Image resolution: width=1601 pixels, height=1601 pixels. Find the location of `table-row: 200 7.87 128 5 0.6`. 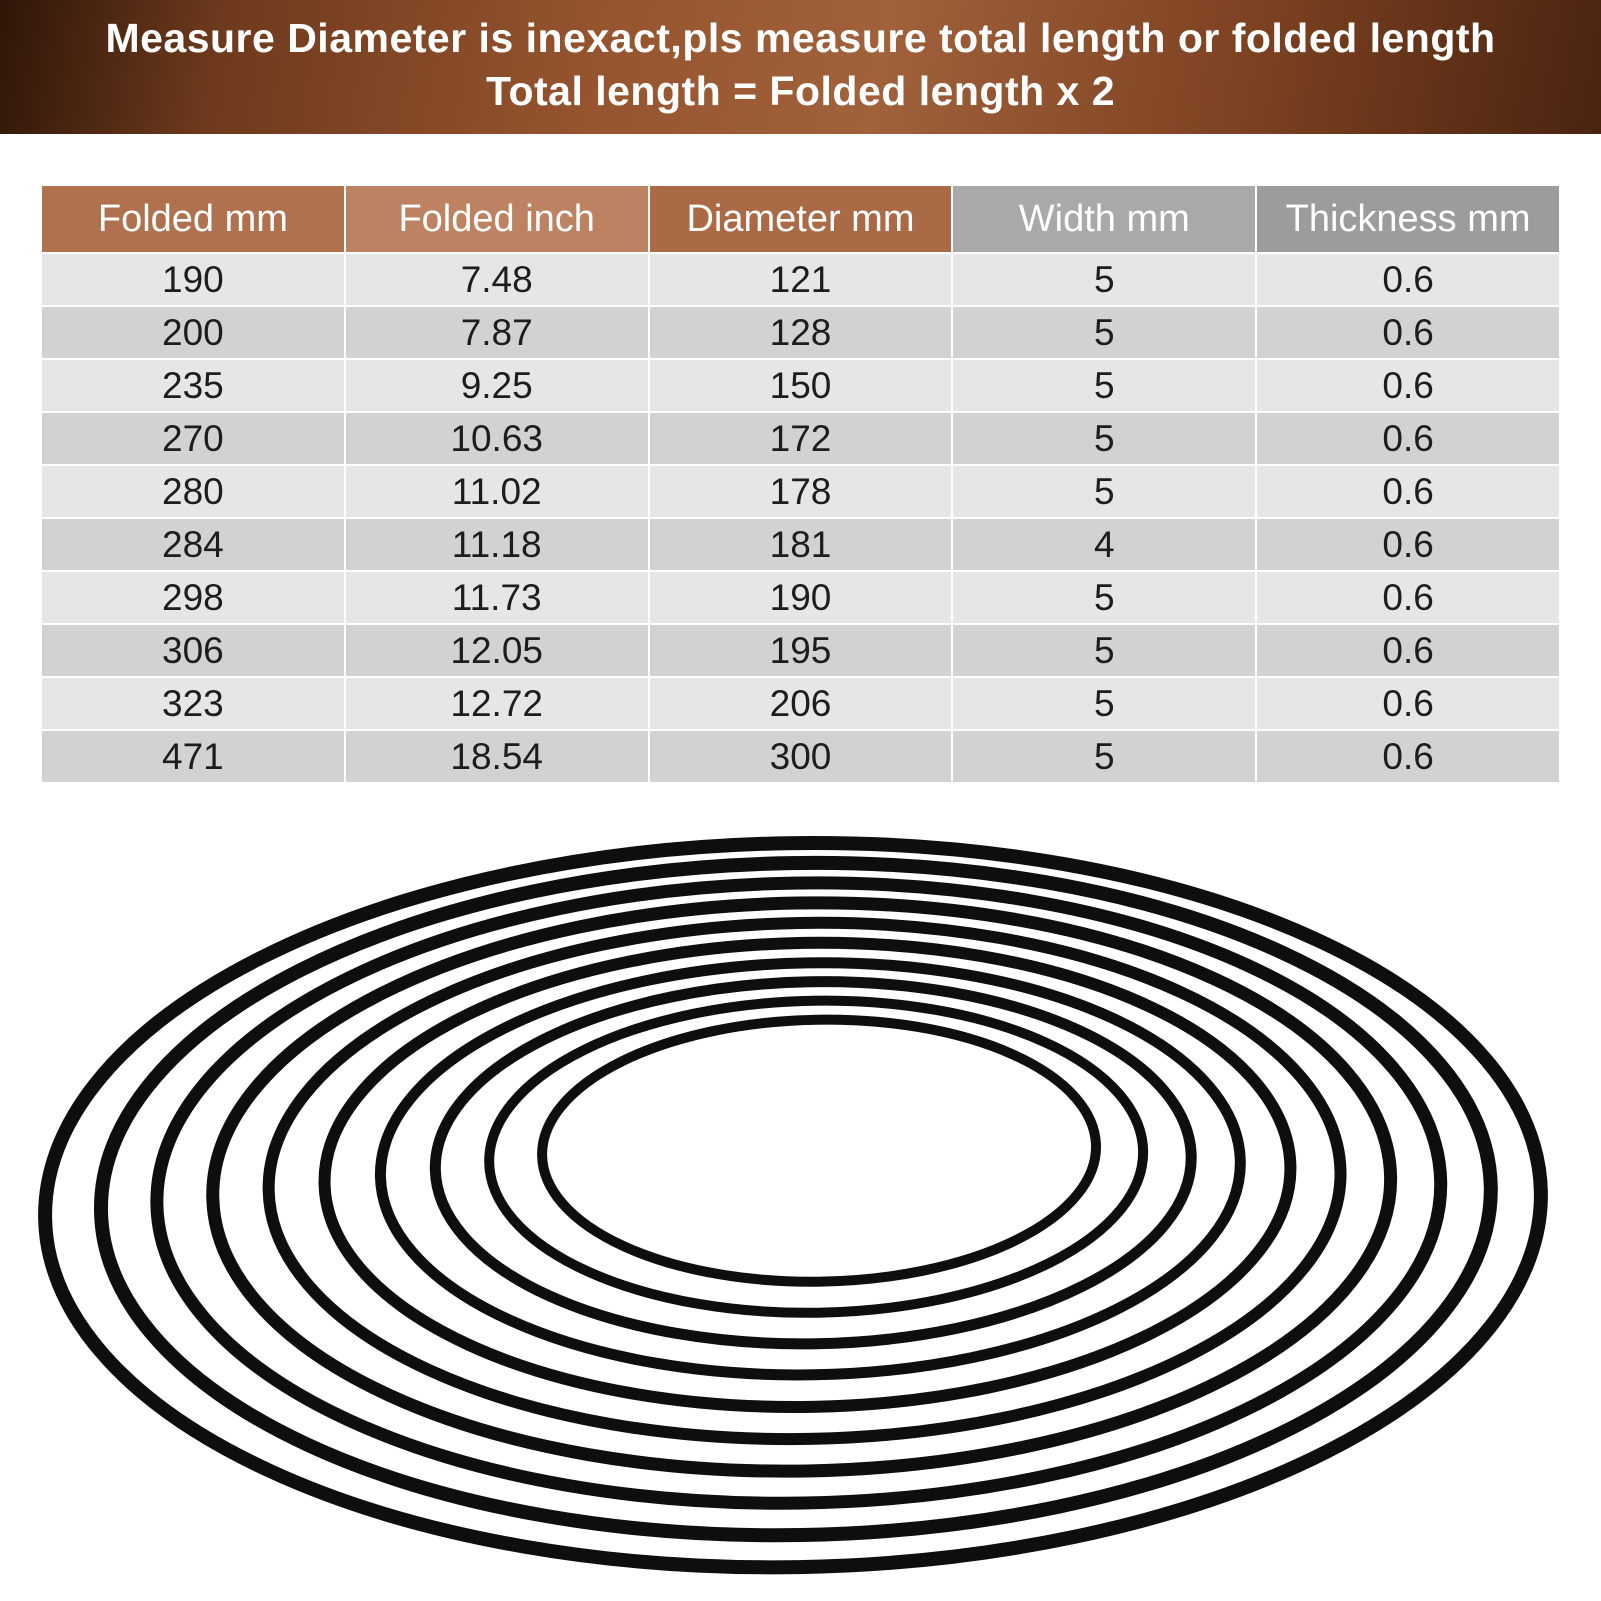

table-row: 200 7.87 128 5 0.6 is located at coordinates (800, 332).